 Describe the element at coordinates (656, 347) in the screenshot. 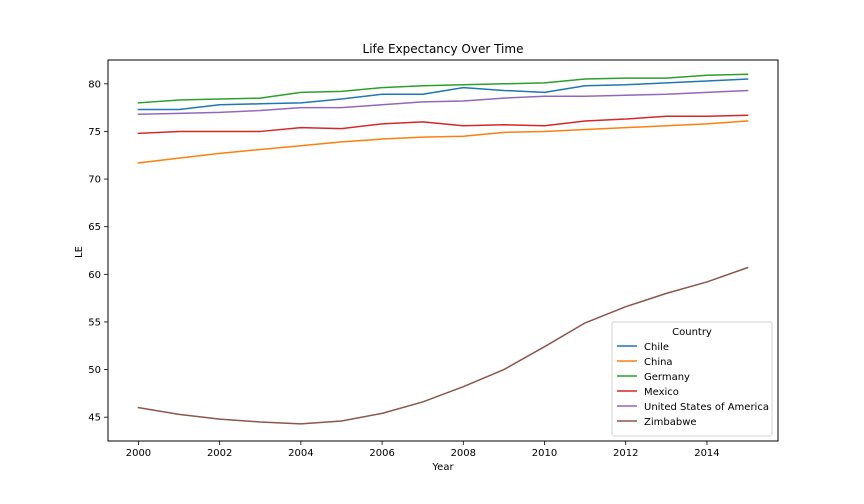

I see `legend-label-chile: Chile` at that location.